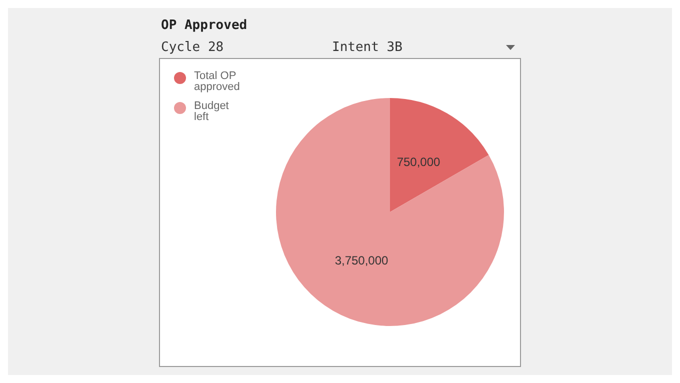 The width and height of the screenshot is (680, 383). I want to click on legend-label: Total OP approved, so click(217, 81).